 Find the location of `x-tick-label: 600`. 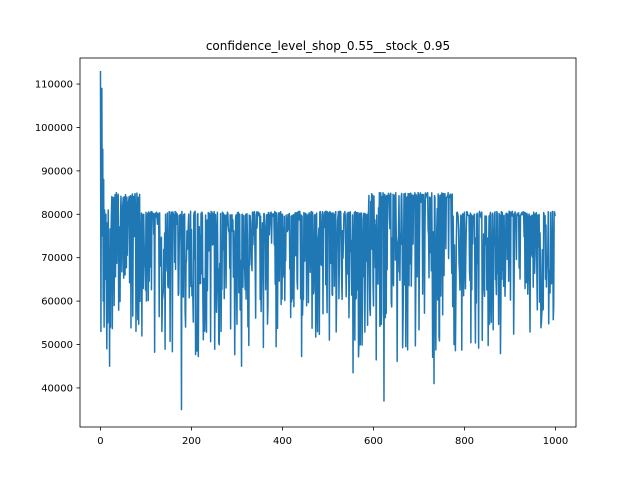

x-tick-label: 600 is located at coordinates (373, 441).